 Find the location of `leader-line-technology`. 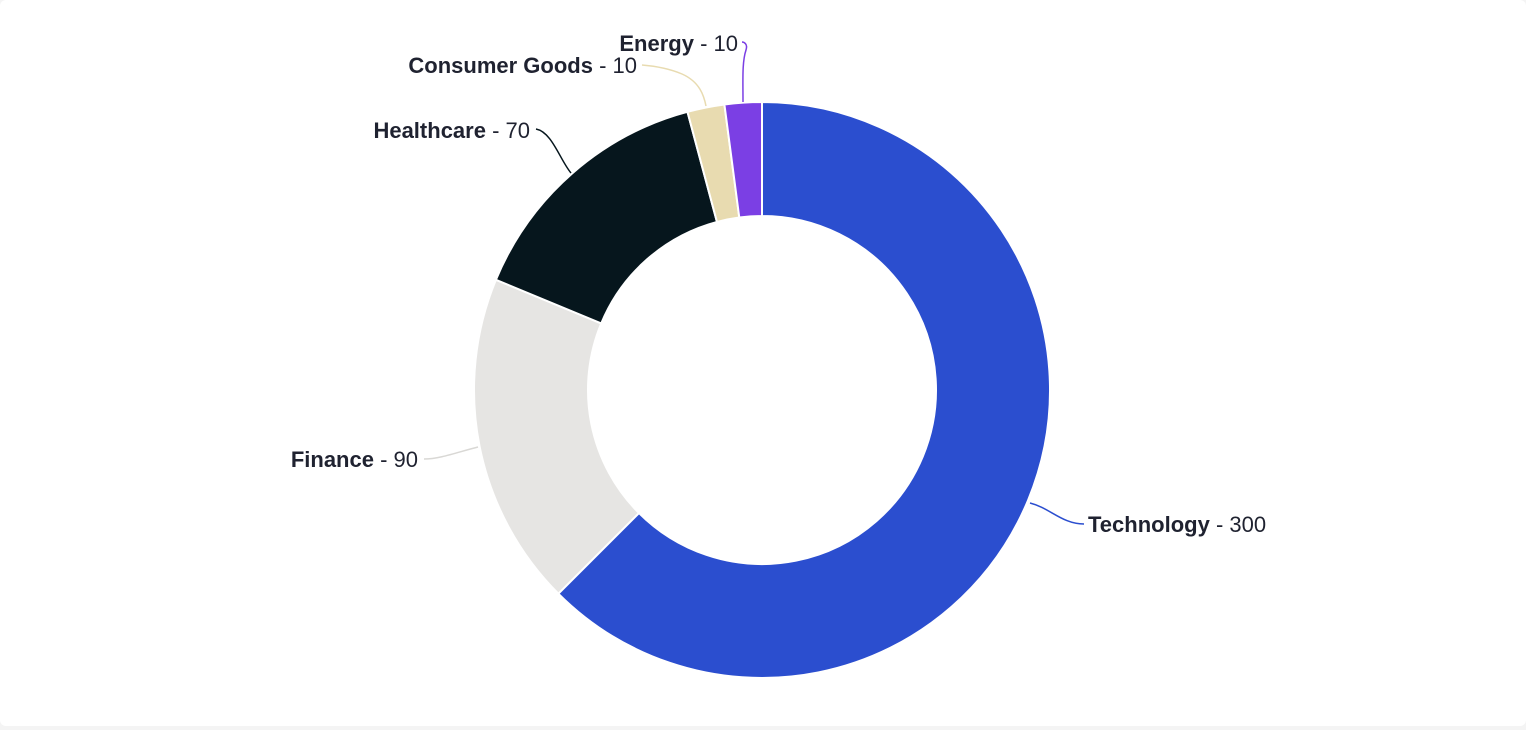

leader-line-technology is located at coordinates (1057, 513).